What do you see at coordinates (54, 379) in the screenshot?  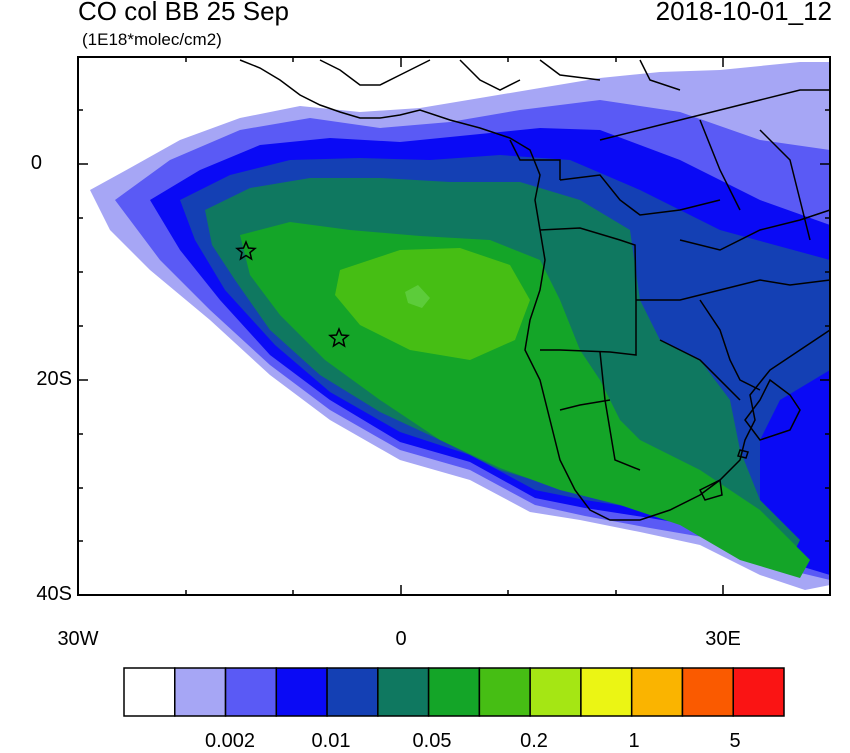 I see `y-tick-label-20s: 20S` at bounding box center [54, 379].